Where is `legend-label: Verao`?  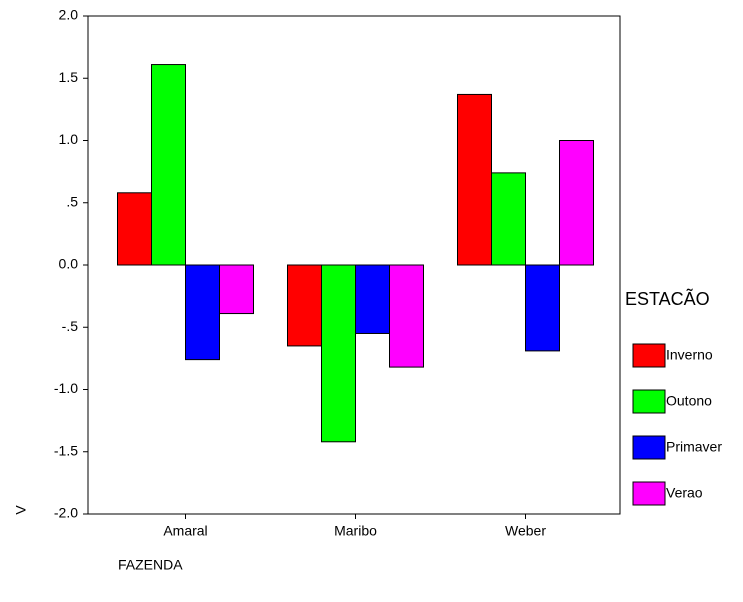 legend-label: Verao is located at coordinates (684, 493).